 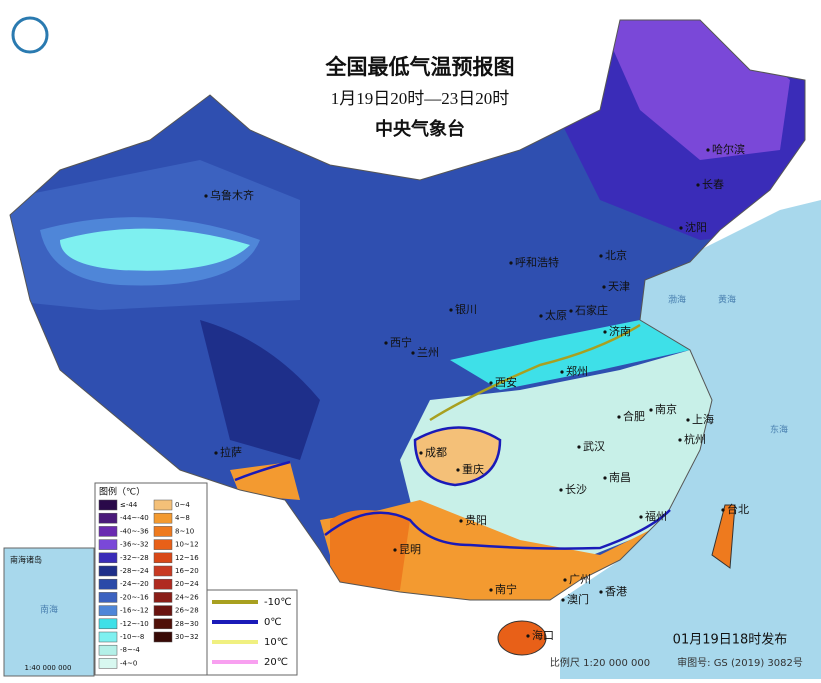 I want to click on city-label: 长春, so click(x=713, y=184).